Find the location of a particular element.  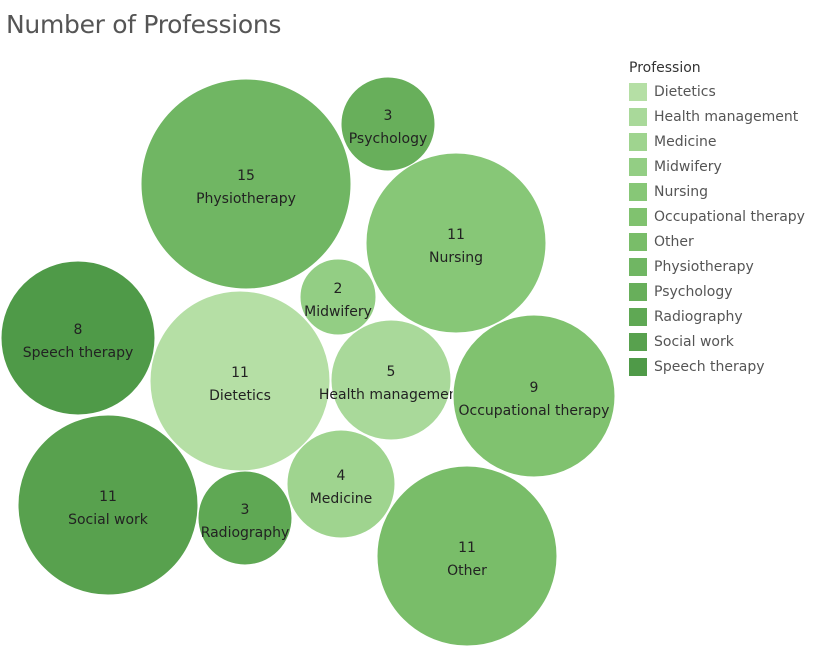

bubble-midwifery: 2 Midwifery is located at coordinates (338, 297).